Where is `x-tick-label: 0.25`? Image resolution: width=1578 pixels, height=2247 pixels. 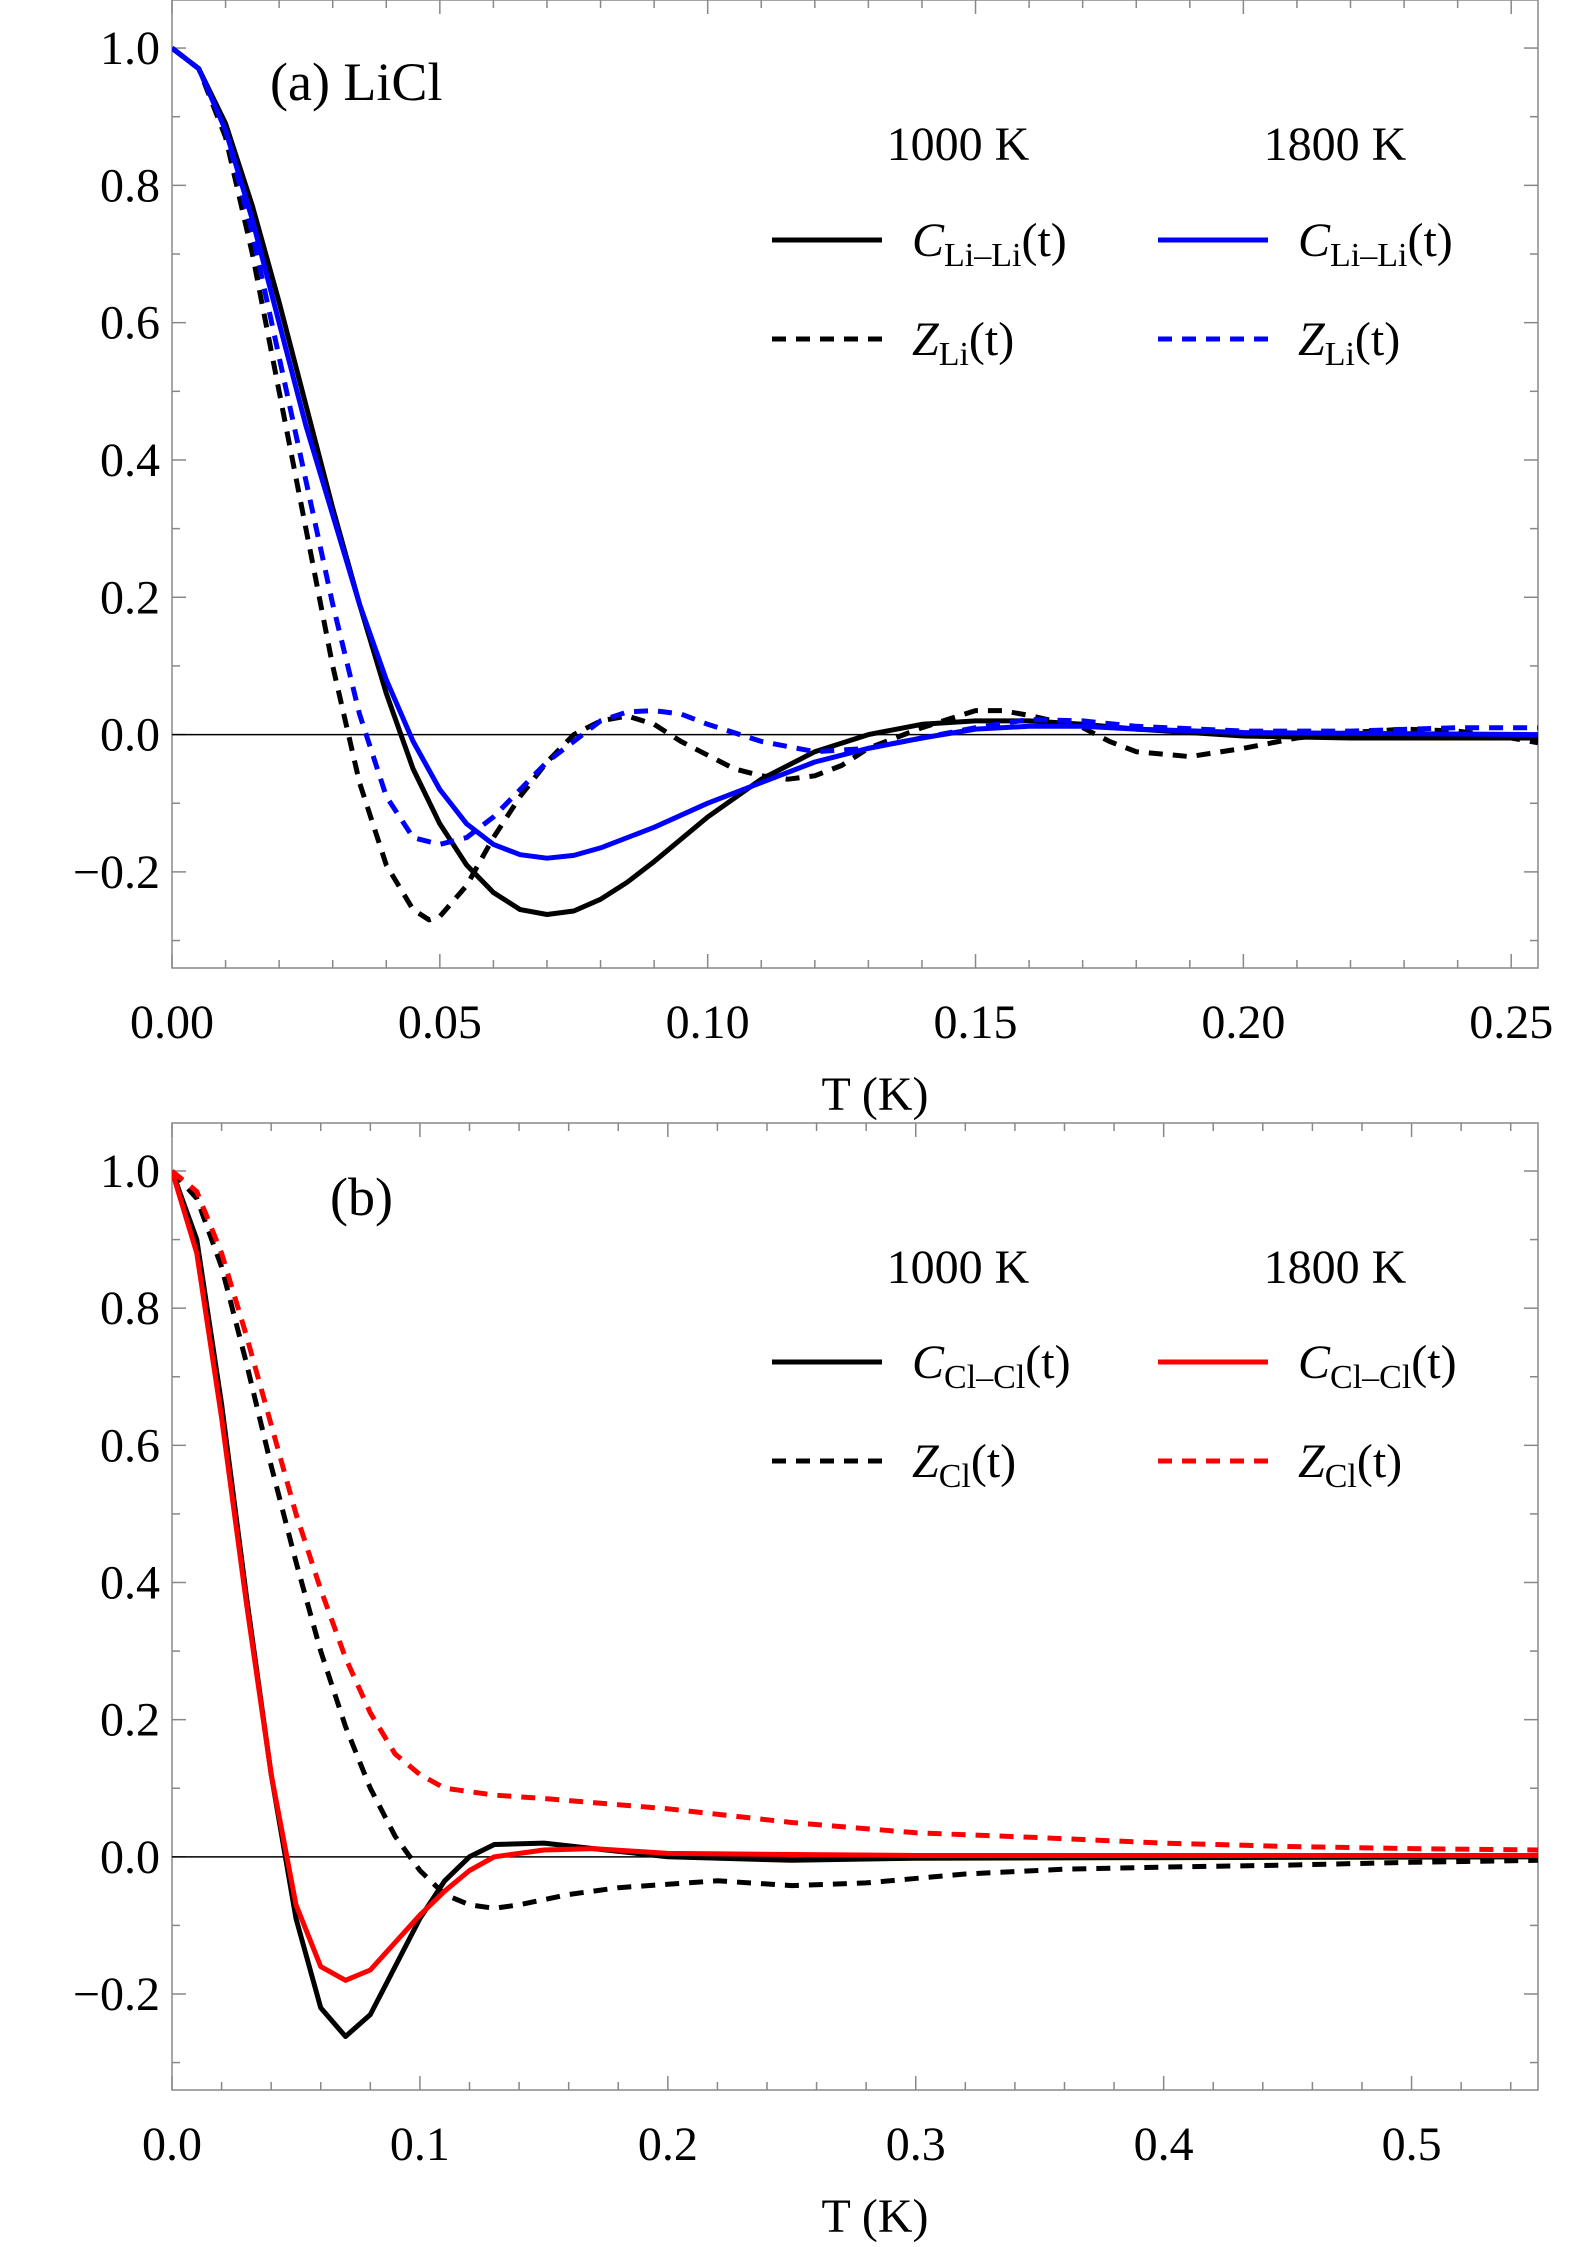 x-tick-label: 0.25 is located at coordinates (1511, 1022).